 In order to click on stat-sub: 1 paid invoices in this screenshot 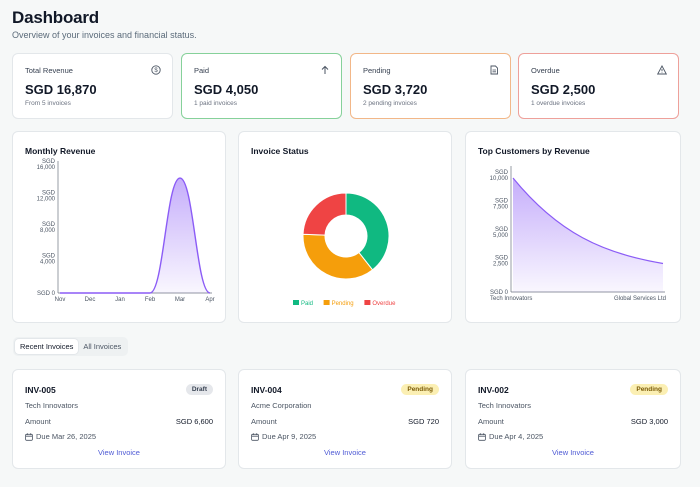, I will do `click(215, 103)`.